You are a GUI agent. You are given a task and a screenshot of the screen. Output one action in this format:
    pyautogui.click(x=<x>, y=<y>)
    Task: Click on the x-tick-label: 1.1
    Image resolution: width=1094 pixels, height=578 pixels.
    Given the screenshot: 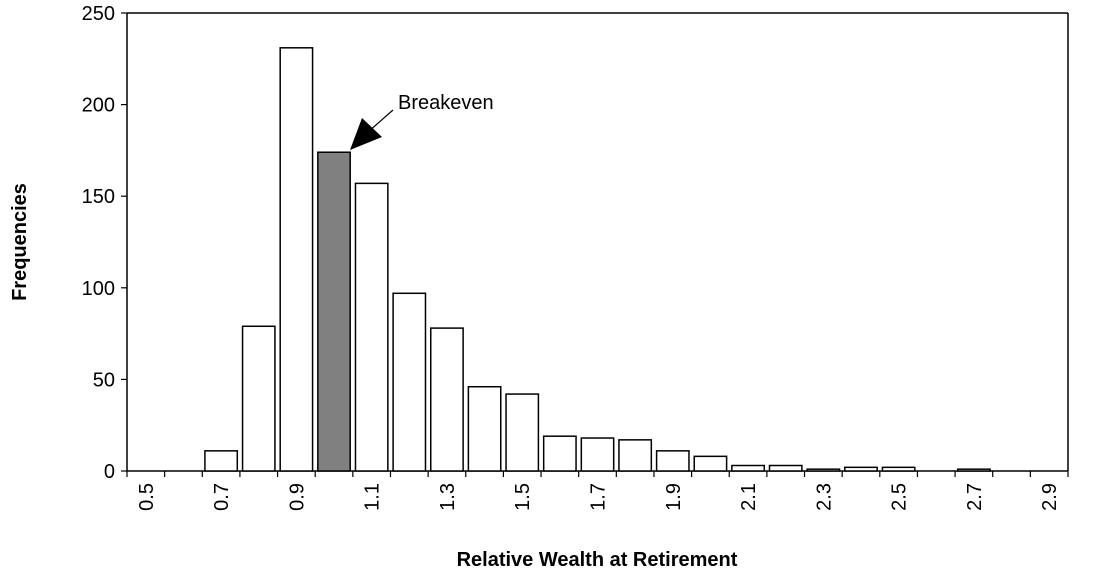 What is the action you would take?
    pyautogui.click(x=373, y=497)
    